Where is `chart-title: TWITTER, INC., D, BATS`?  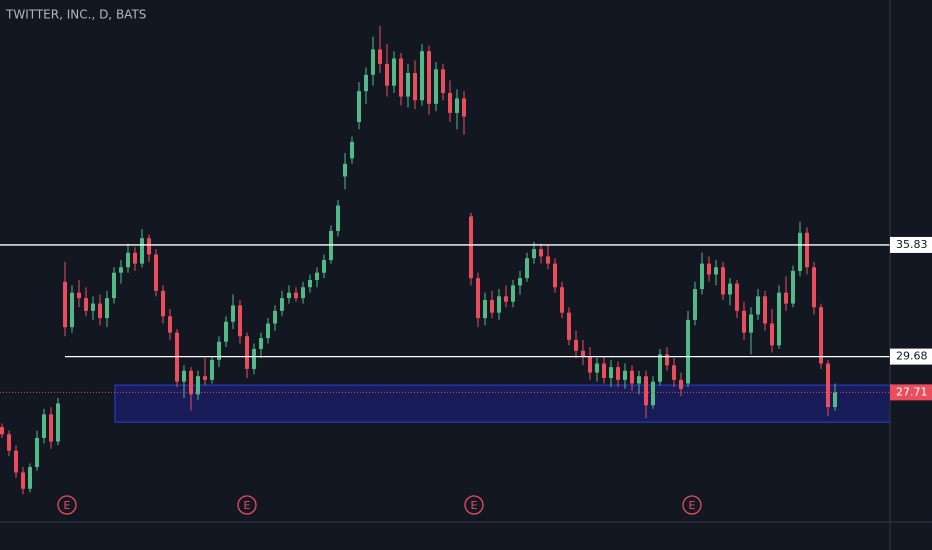 chart-title: TWITTER, INC., D, BATS is located at coordinates (75, 15).